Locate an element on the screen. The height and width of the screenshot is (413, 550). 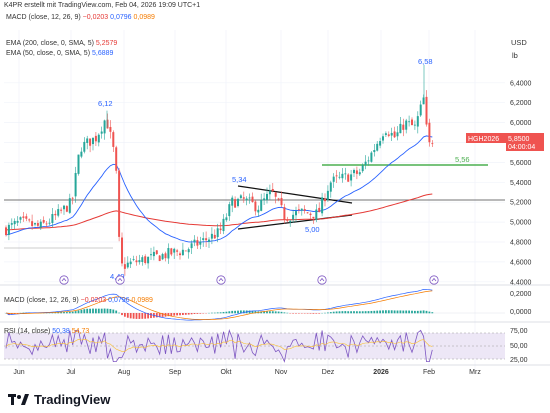
macd-signal-line is located at coordinates (219, 305).